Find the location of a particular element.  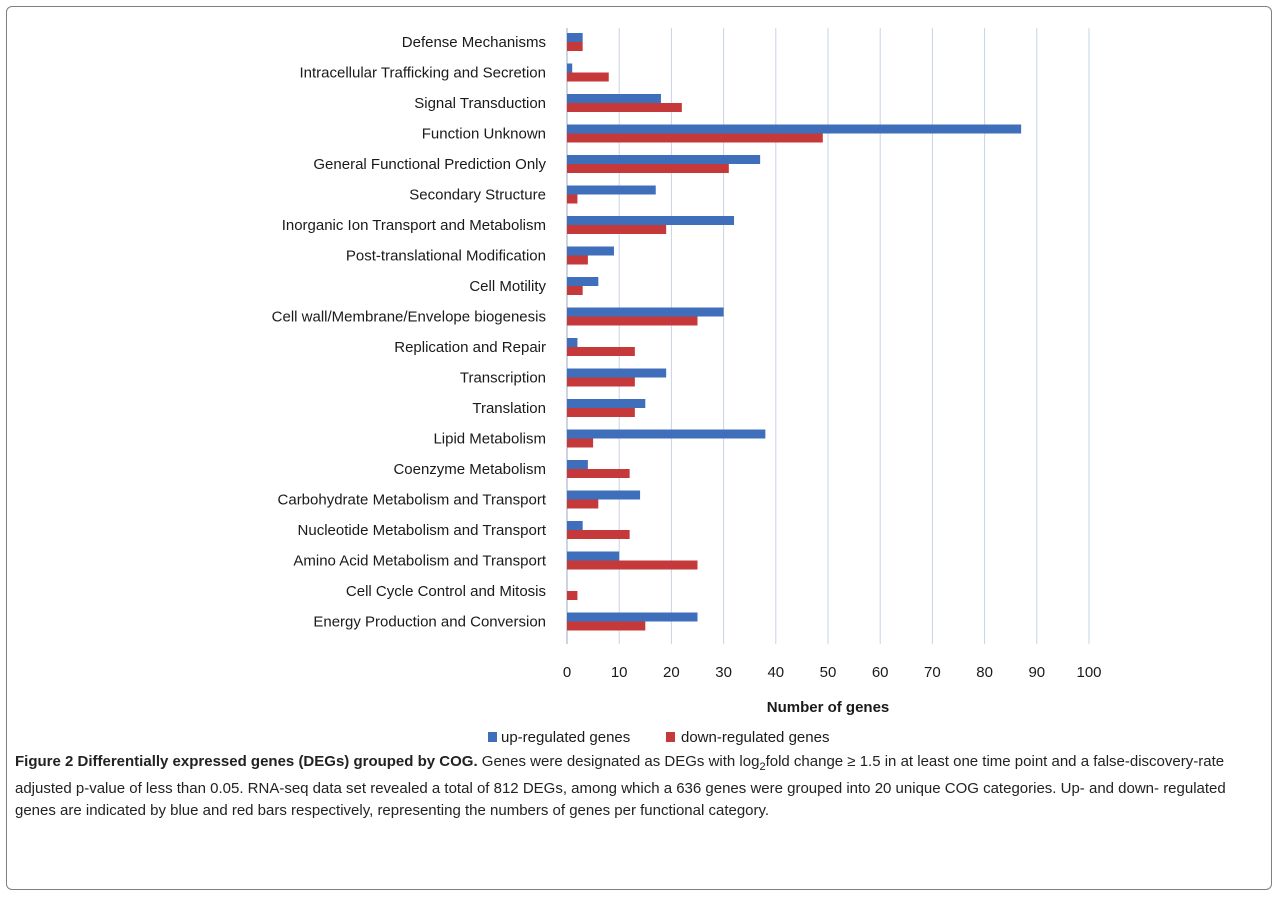

category-label: Secondary Structure is located at coordinates (477, 195).